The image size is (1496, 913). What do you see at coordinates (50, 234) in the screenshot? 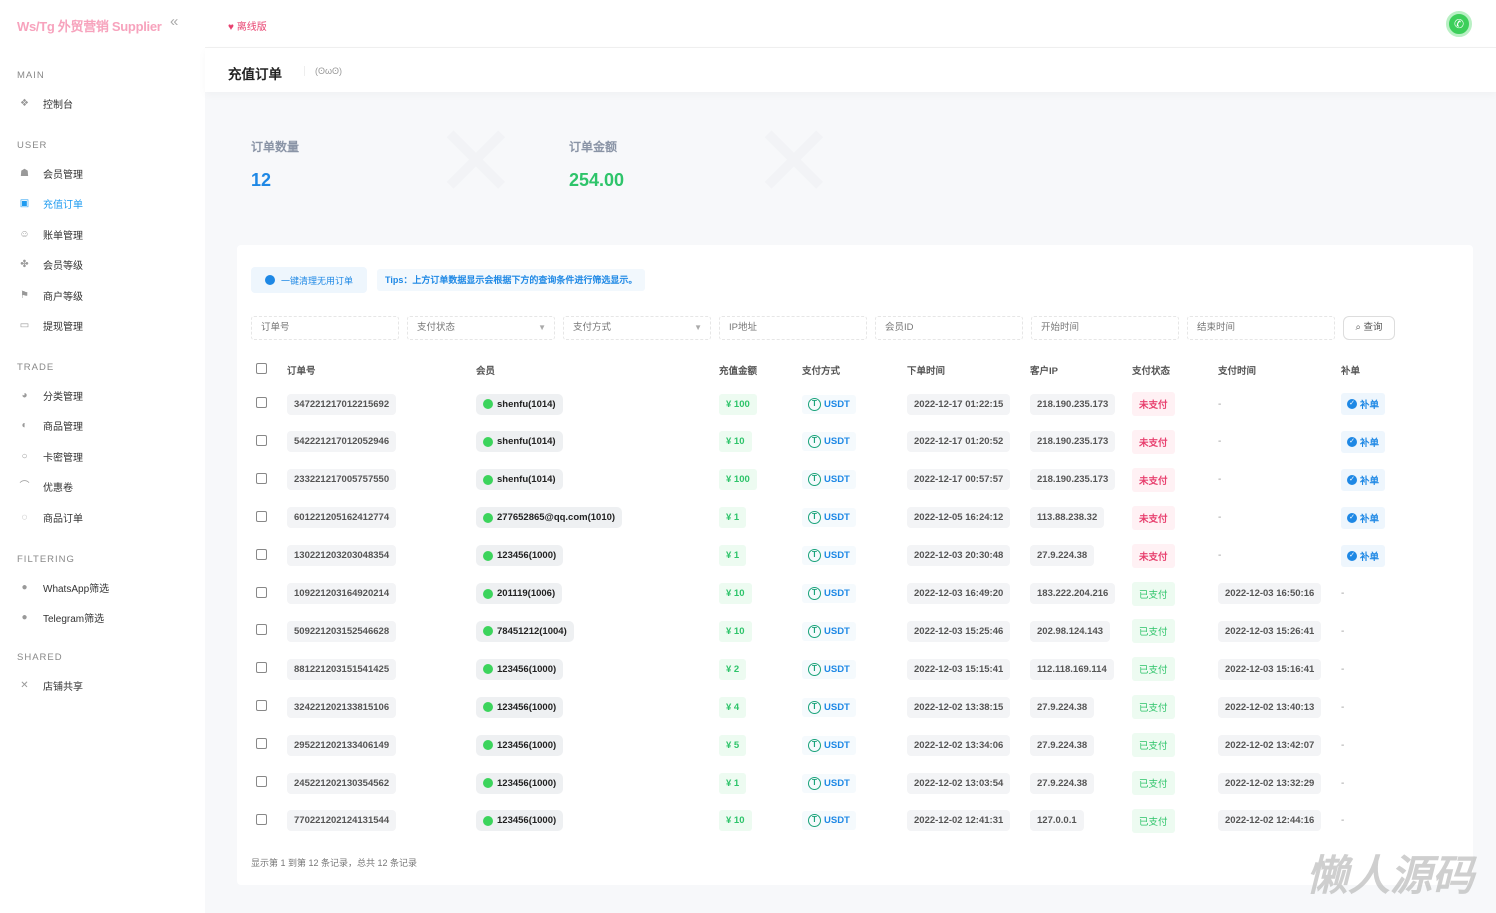
I see `sidebar-item: ☺ 账单管理` at bounding box center [50, 234].